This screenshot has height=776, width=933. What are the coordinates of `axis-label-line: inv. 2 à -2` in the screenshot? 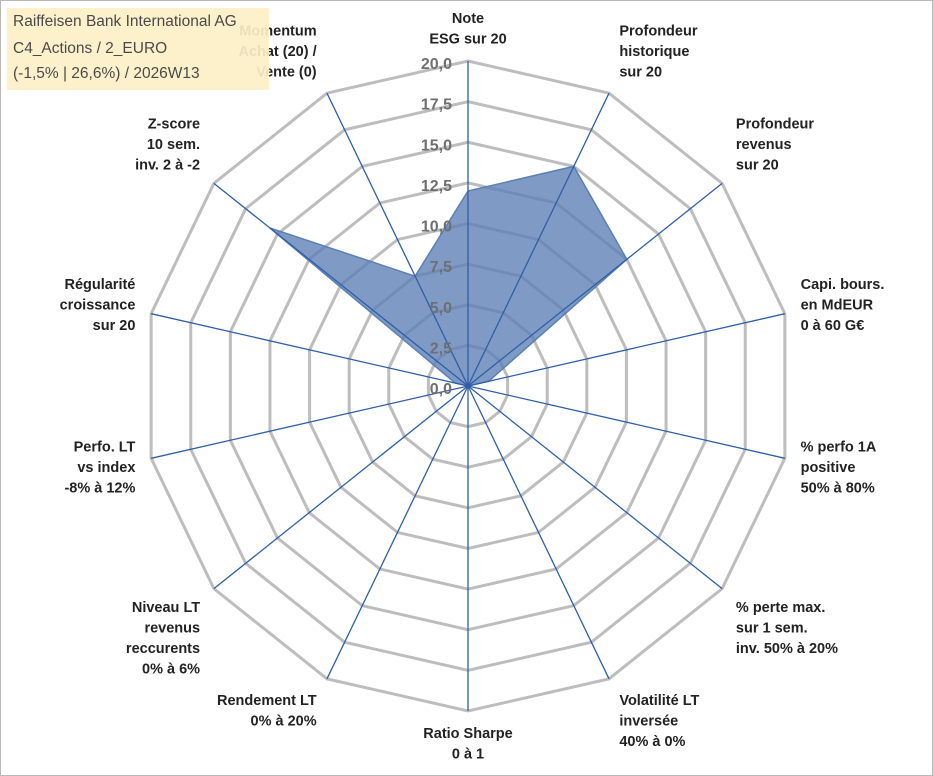 It's located at (167, 166).